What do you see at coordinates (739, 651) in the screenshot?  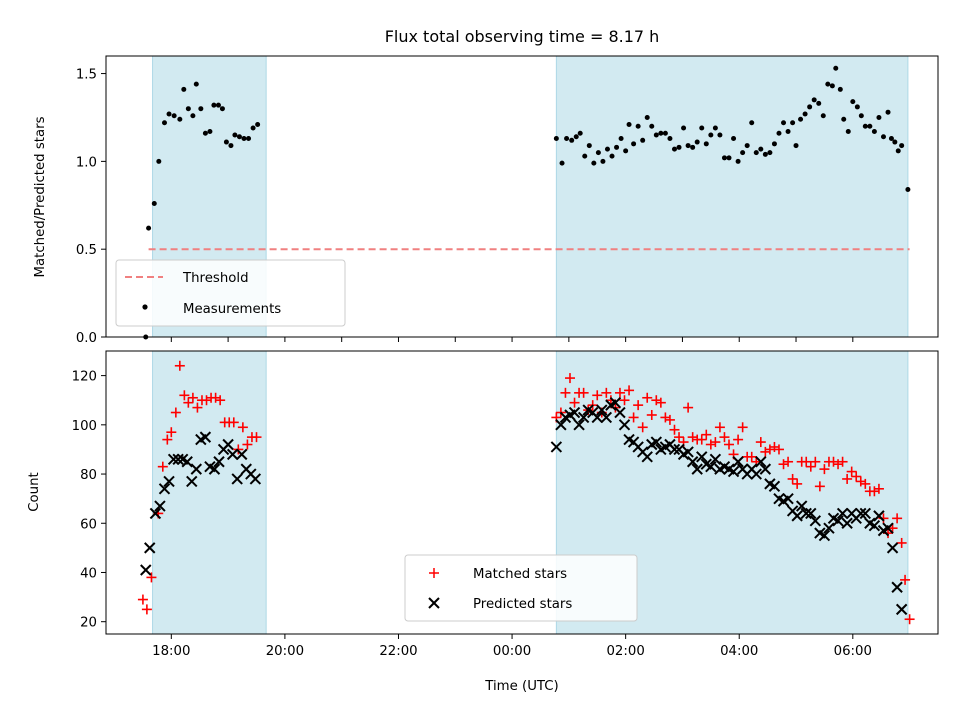 I see `x-tick-label: 04:00` at bounding box center [739, 651].